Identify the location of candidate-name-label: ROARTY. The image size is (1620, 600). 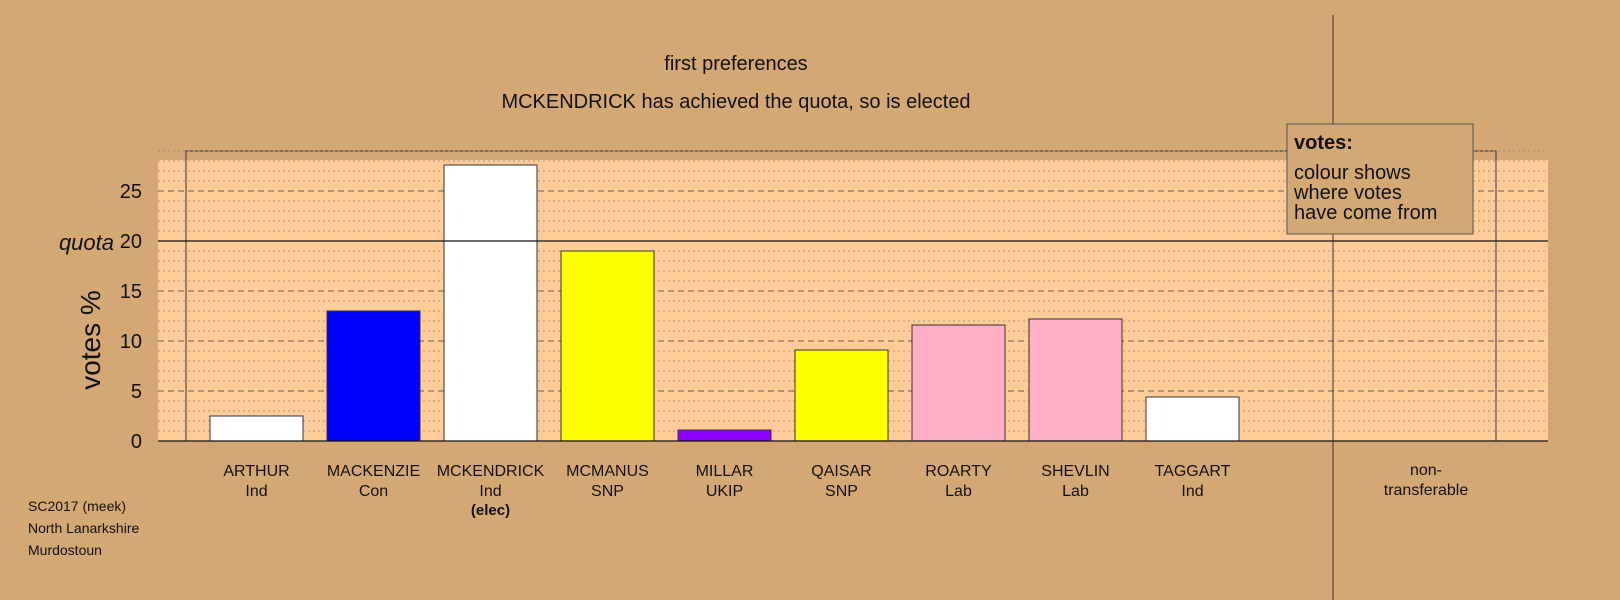
(958, 471).